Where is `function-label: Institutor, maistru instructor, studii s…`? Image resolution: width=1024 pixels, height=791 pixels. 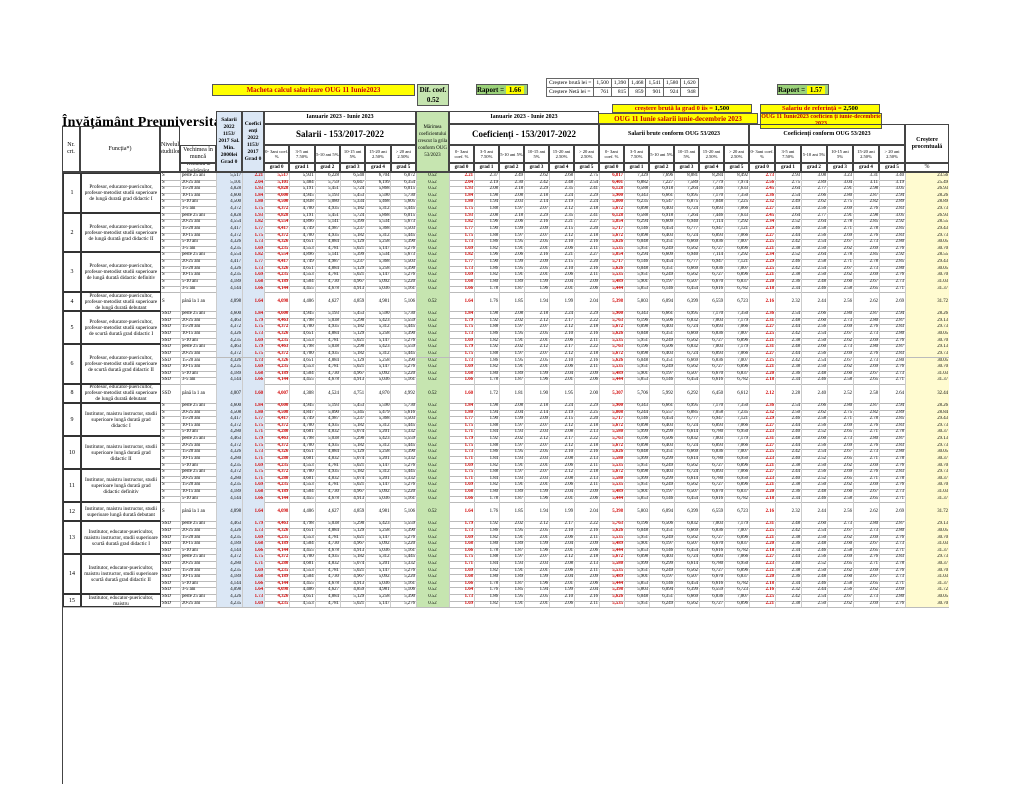
function-label: Institutor, maistru instructor, studii s… is located at coordinates (121, 419).